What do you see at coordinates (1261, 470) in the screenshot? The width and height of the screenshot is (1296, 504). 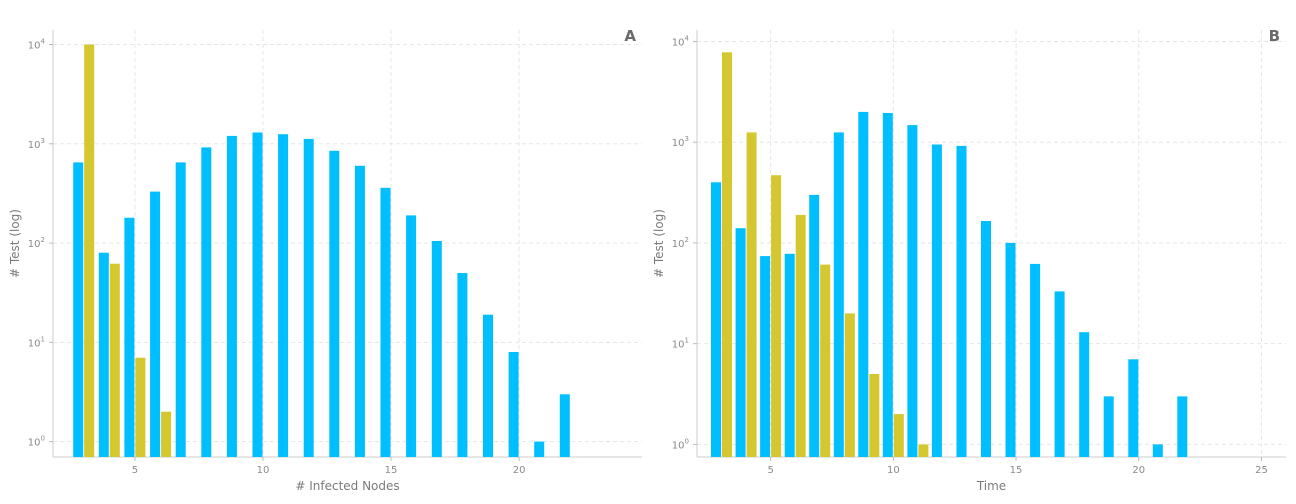 I see `x-tick-label: 25` at bounding box center [1261, 470].